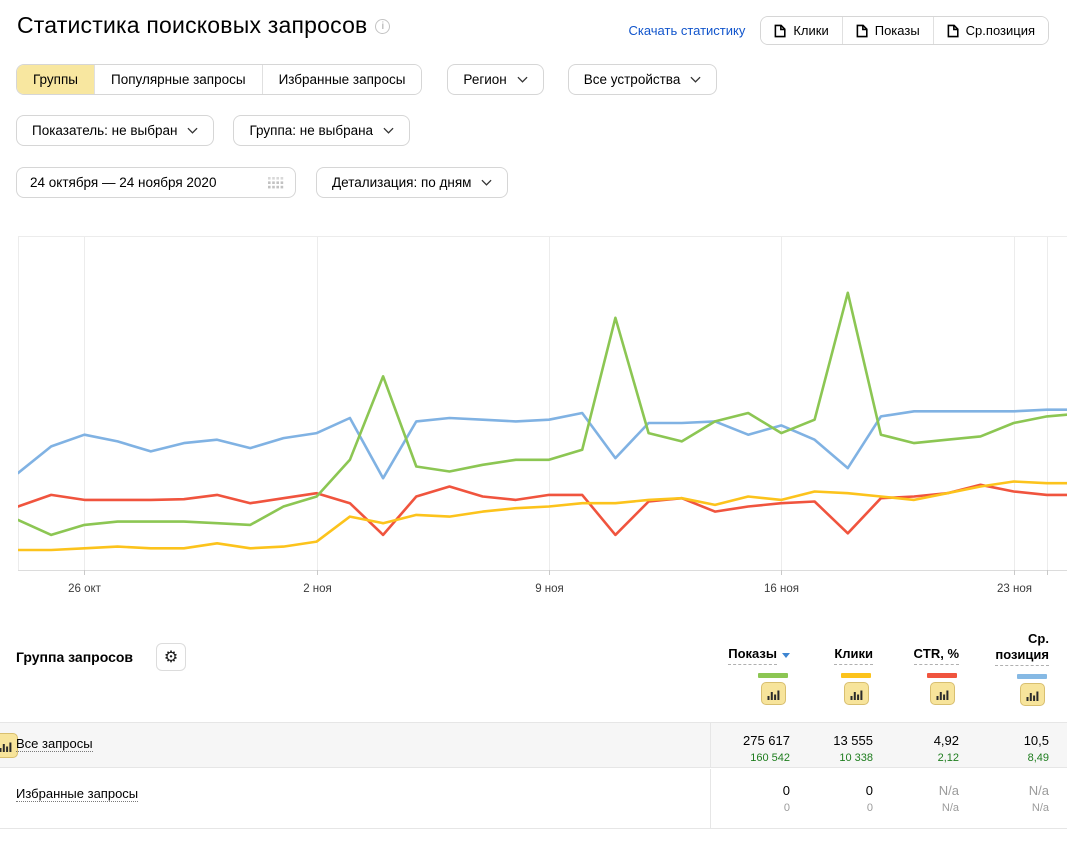 Image resolution: width=1067 pixels, height=843 pixels. Describe the element at coordinates (77, 794) in the screenshot. I see `query-group-link: Избранные запросы` at that location.